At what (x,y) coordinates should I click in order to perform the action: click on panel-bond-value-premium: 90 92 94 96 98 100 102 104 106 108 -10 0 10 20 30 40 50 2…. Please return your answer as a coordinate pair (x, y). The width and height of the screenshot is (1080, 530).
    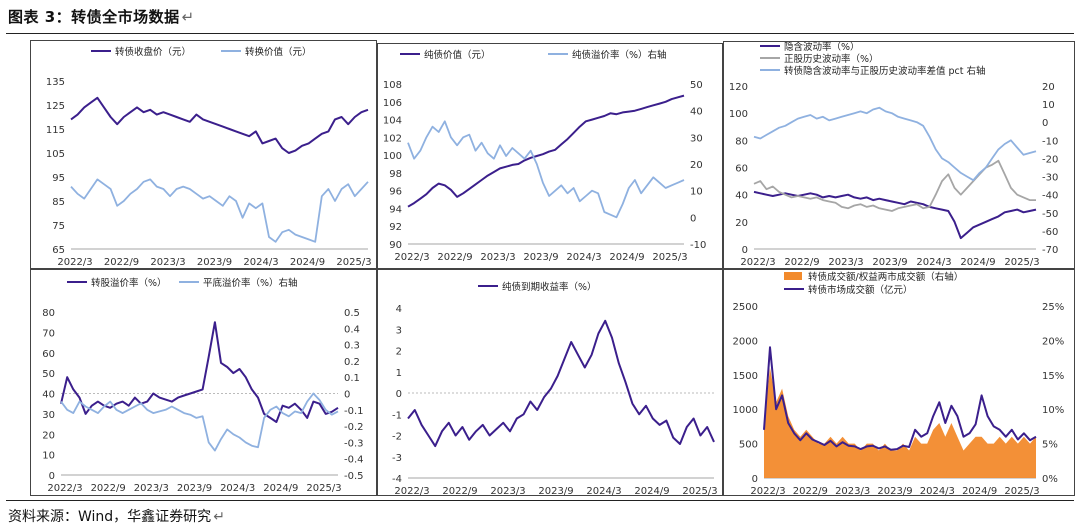
    Looking at the image, I should click on (550, 156).